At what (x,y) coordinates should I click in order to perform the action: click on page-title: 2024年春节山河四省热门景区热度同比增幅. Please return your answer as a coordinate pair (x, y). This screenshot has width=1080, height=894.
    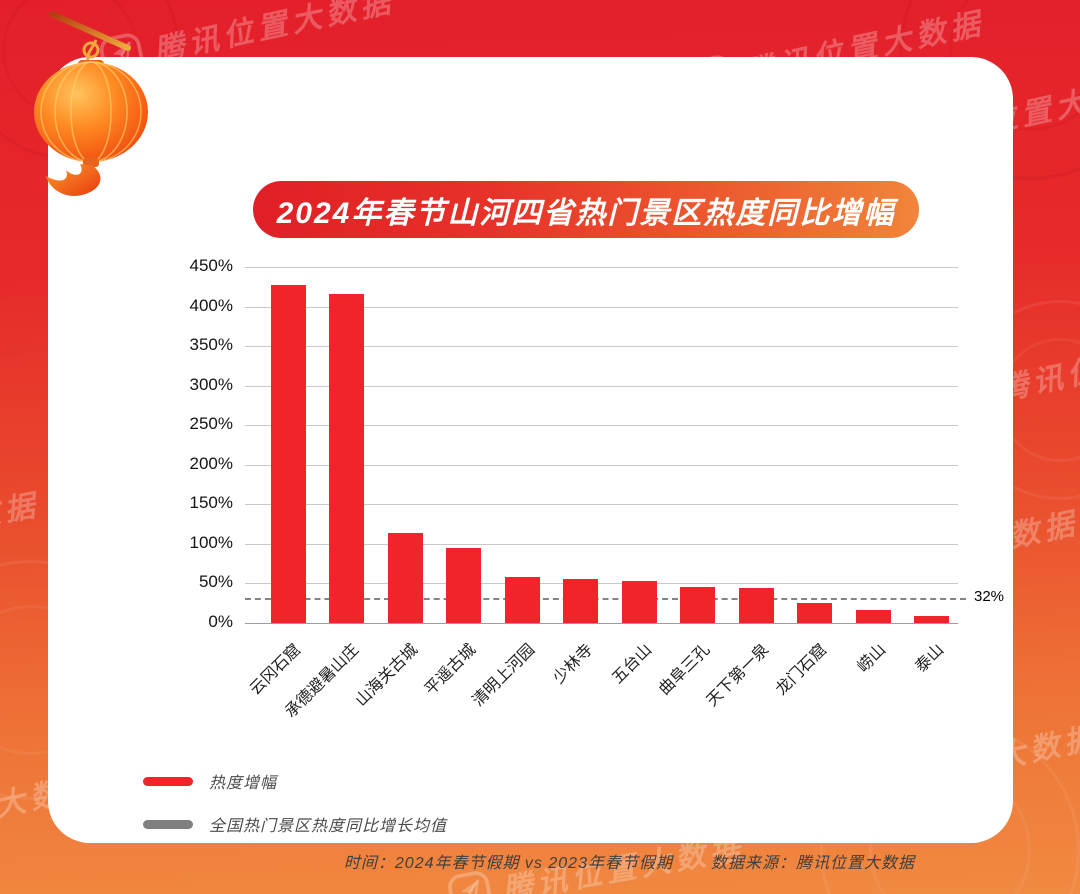
    Looking at the image, I should click on (586, 213).